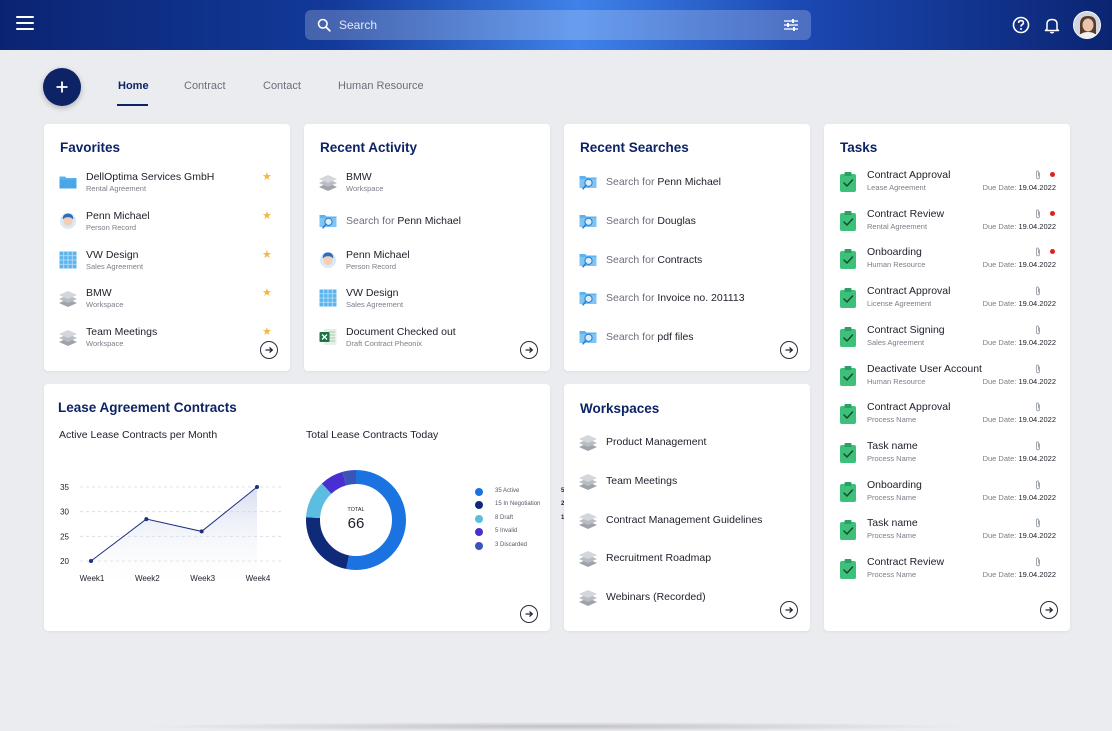  I want to click on tab-home: Home, so click(133, 86).